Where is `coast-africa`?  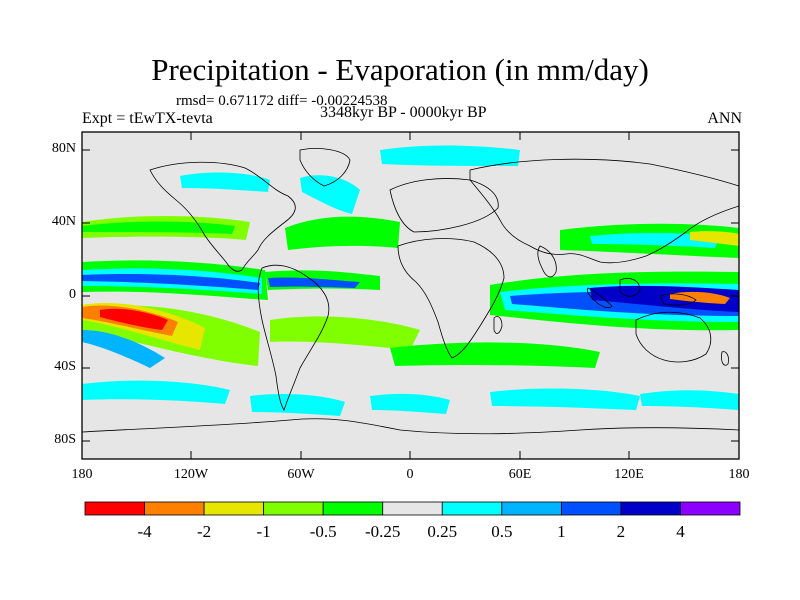
coast-africa is located at coordinates (451, 298).